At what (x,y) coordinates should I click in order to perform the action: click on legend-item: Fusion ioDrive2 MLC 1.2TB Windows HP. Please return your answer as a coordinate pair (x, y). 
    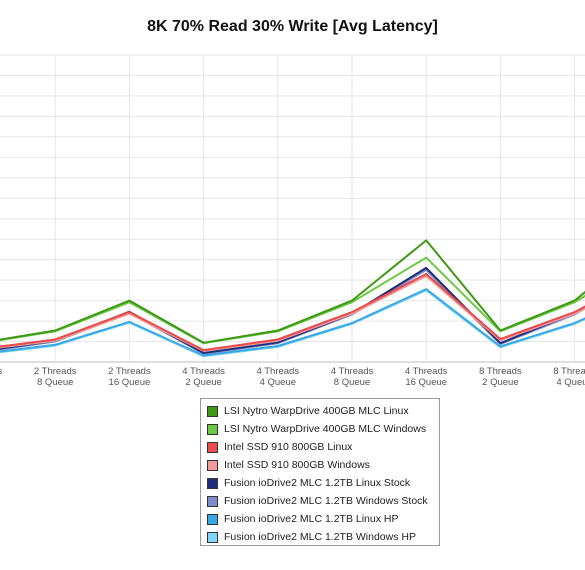
    Looking at the image, I should click on (320, 537).